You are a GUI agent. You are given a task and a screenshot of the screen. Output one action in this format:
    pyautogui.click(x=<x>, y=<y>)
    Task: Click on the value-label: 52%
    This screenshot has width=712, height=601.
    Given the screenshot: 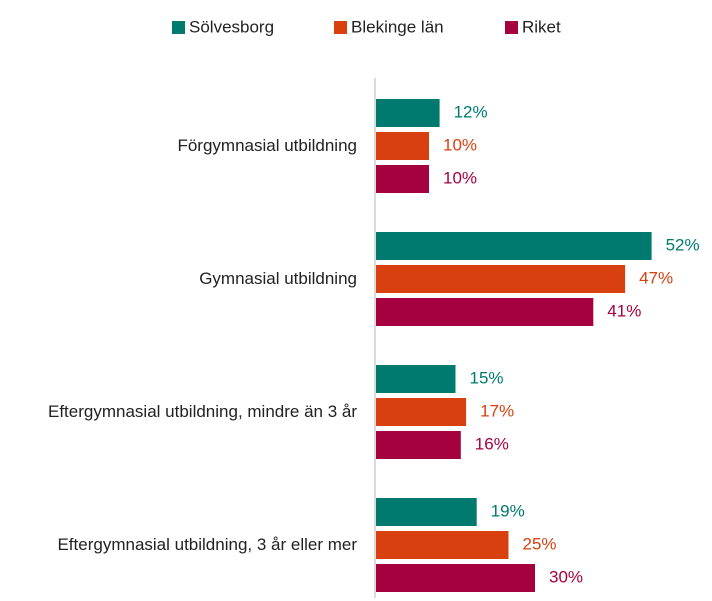 What is the action you would take?
    pyautogui.click(x=683, y=244)
    